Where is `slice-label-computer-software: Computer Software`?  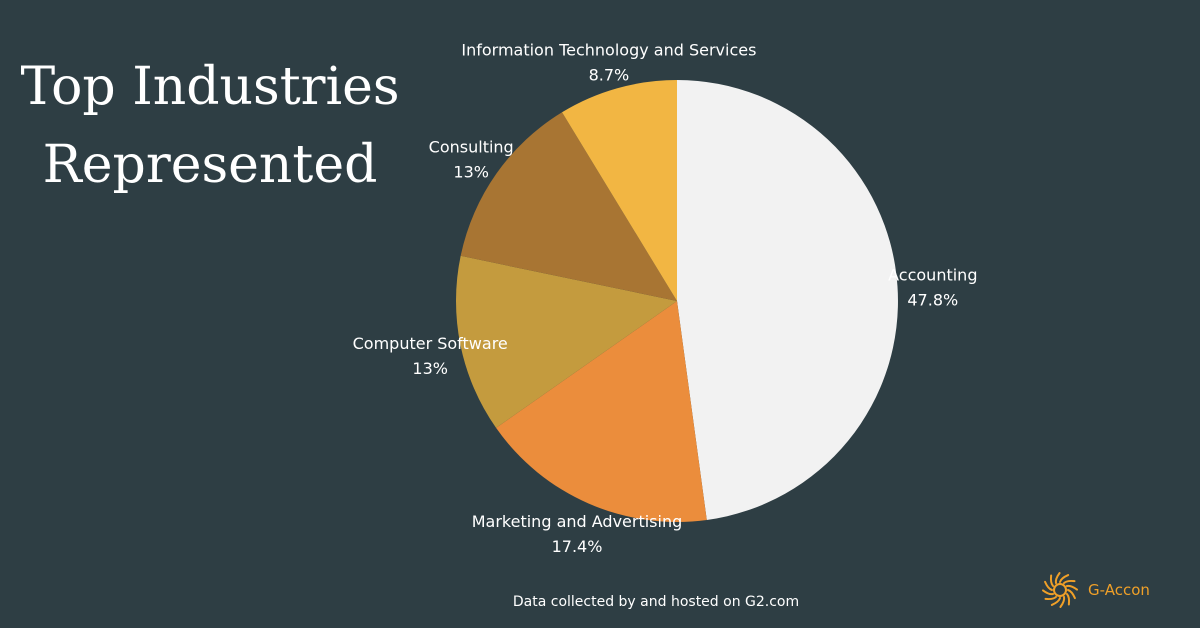 slice-label-computer-software: Computer Software is located at coordinates (430, 343).